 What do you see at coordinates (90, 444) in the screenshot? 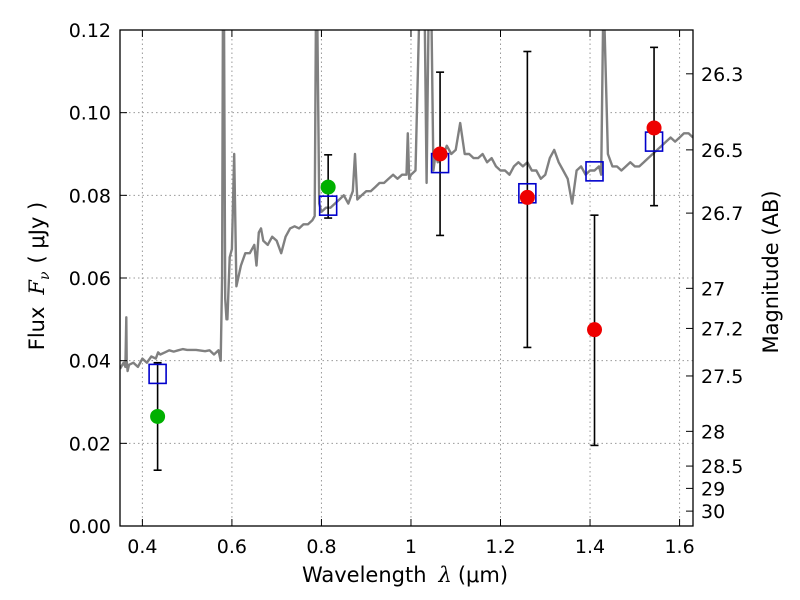
I see `y-tick-label: 0.02` at bounding box center [90, 444].